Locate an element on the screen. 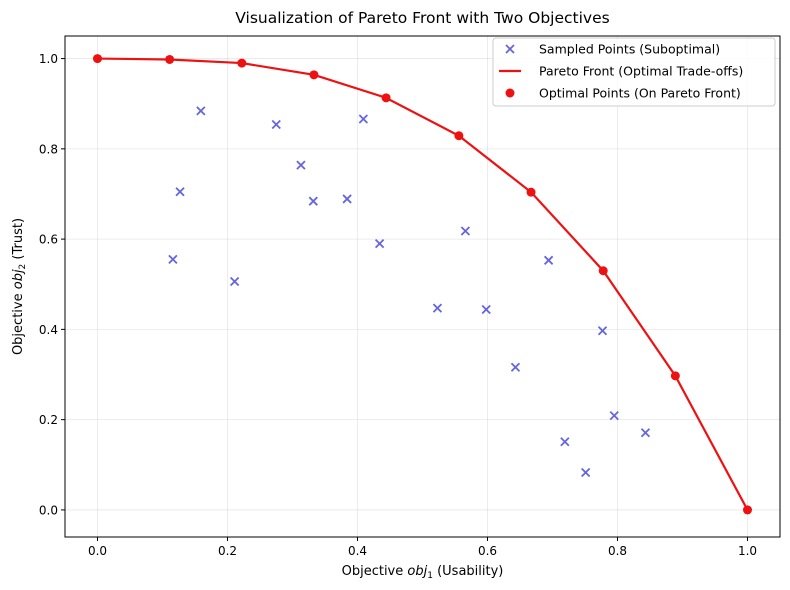 The height and width of the screenshot is (590, 790). legend-box is located at coordinates (634, 72).